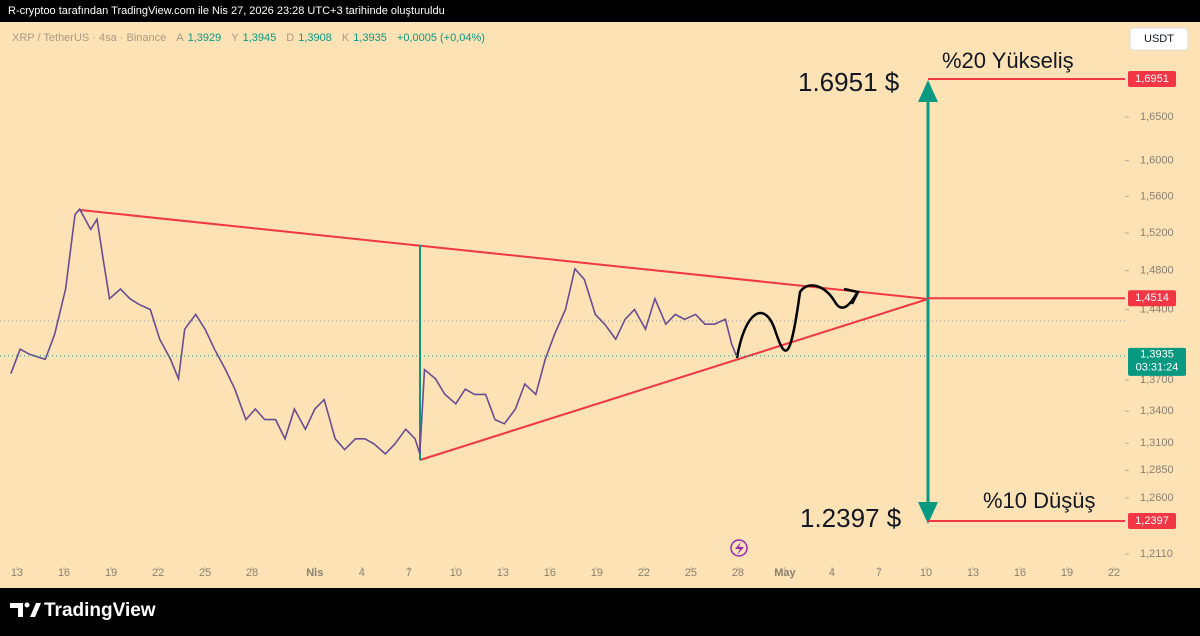 This screenshot has width=1200, height=636. Describe the element at coordinates (1157, 411) in the screenshot. I see `y-tick-label: 1,3400` at that location.